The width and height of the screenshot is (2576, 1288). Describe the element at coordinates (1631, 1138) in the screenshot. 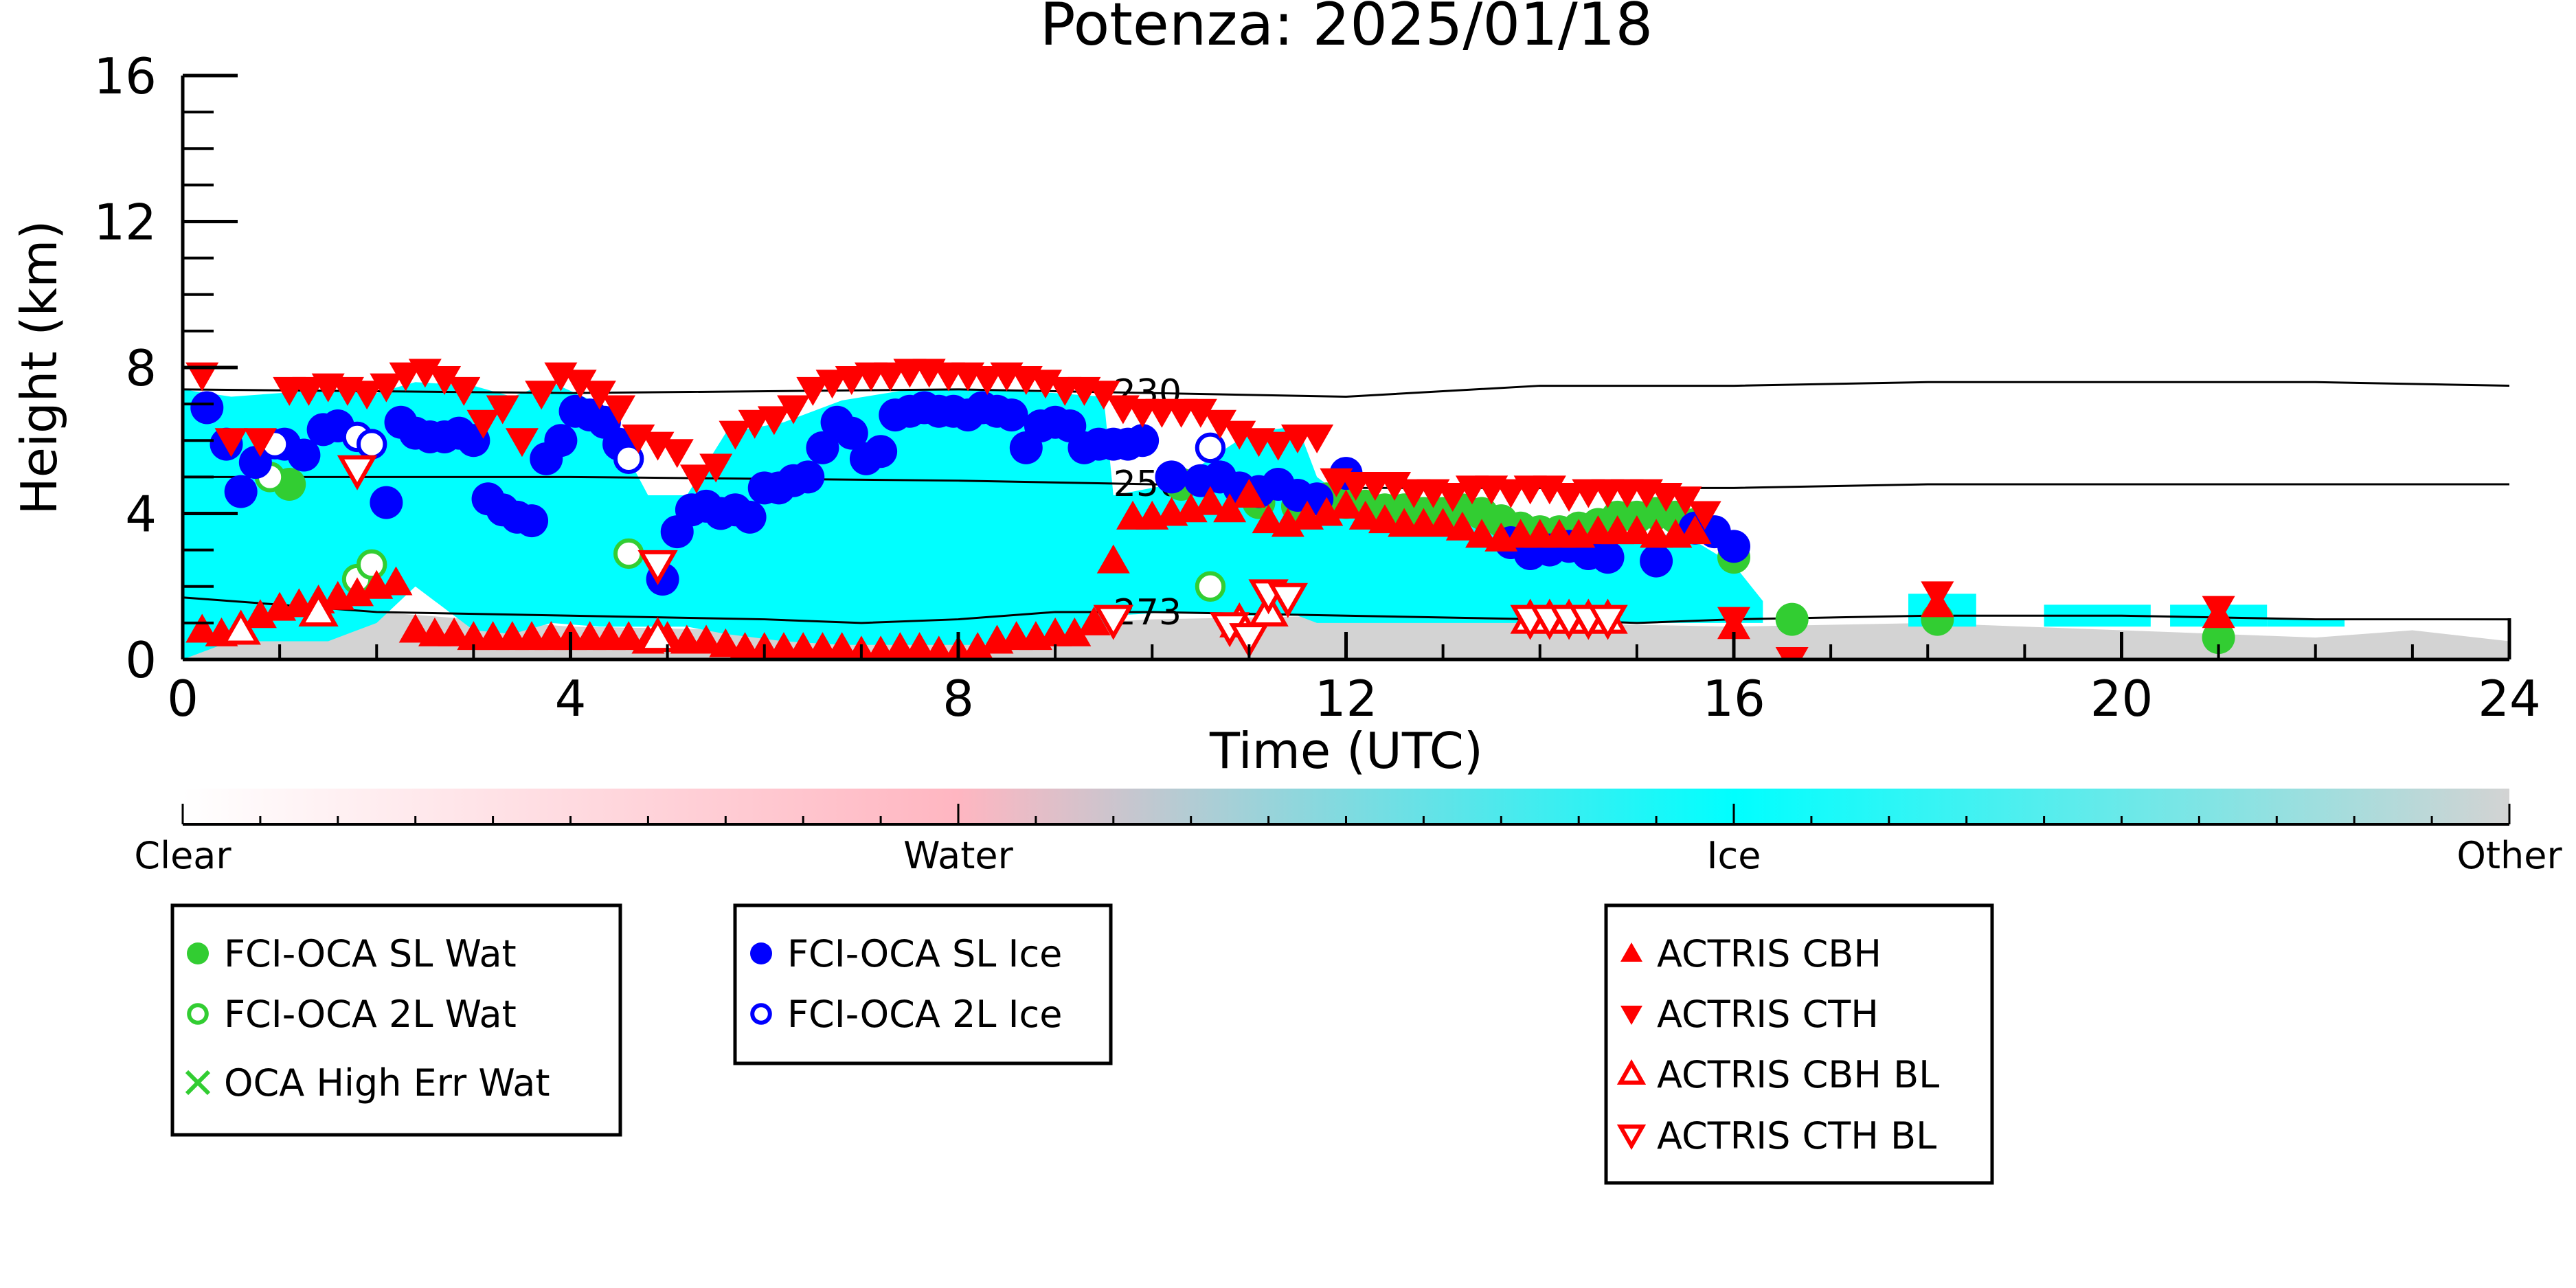

I see `legend-marker-actris-cth-bl` at that location.